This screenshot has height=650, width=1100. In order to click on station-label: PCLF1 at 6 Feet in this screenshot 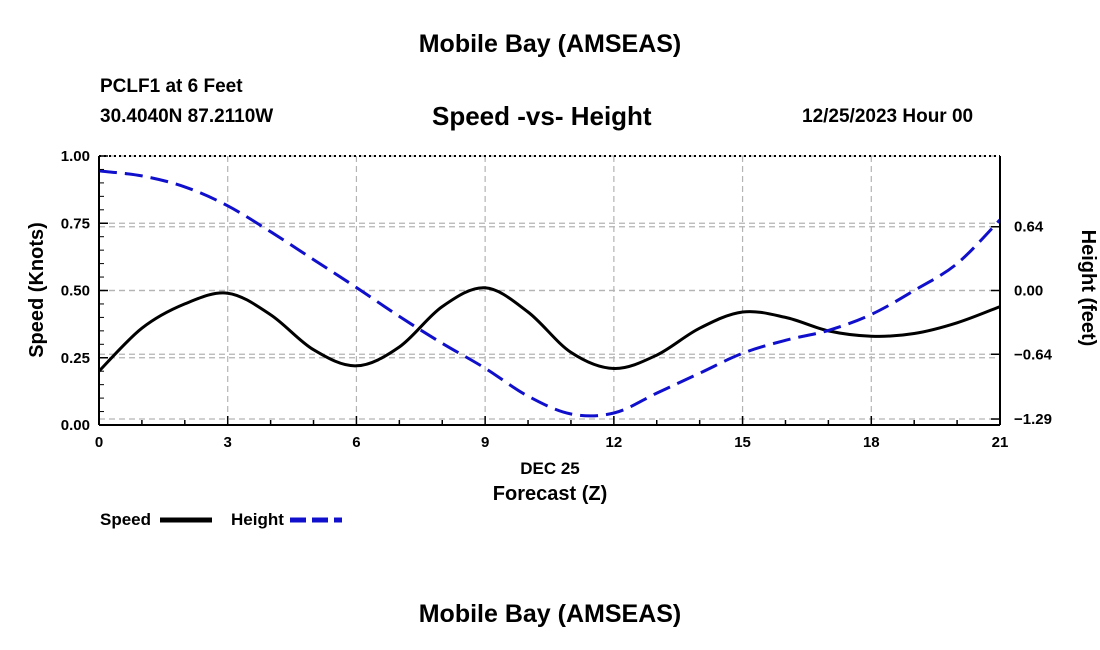, I will do `click(171, 86)`.